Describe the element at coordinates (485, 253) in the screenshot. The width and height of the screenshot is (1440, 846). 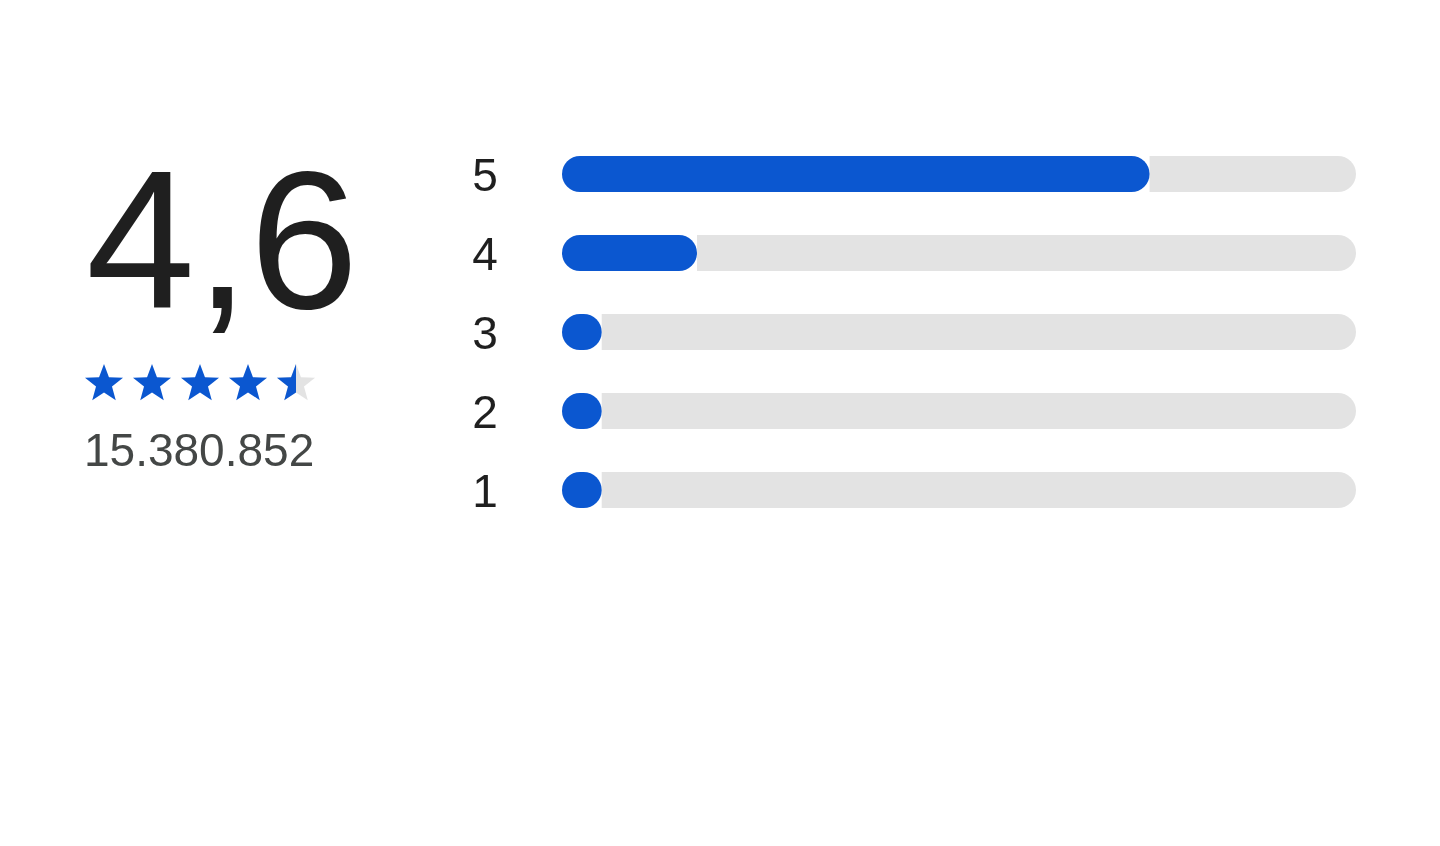
I see `y-tick-label: 4` at that location.